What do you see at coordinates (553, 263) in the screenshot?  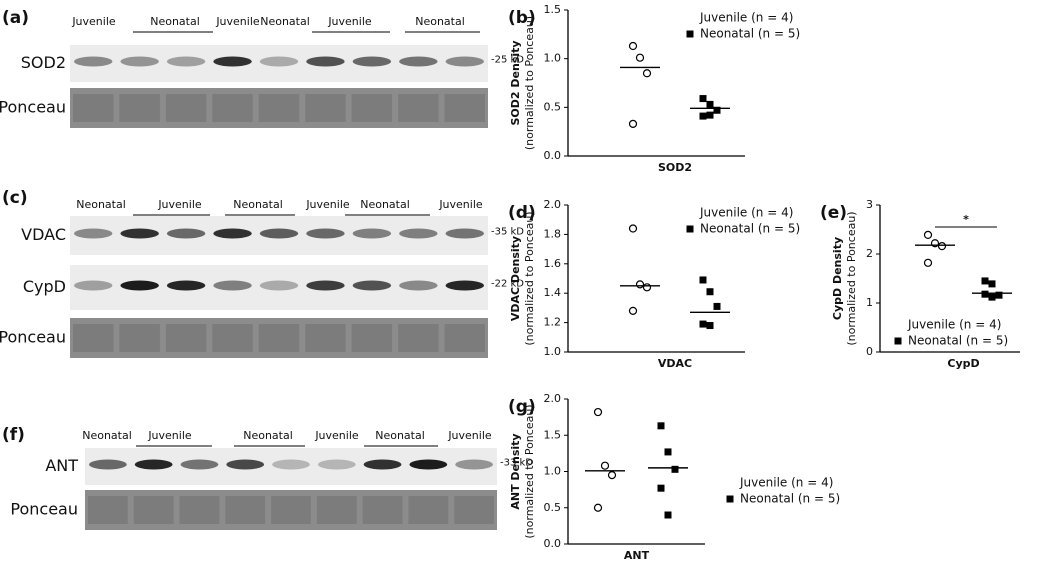 I see `y-tick-label: 1.6` at bounding box center [553, 263].